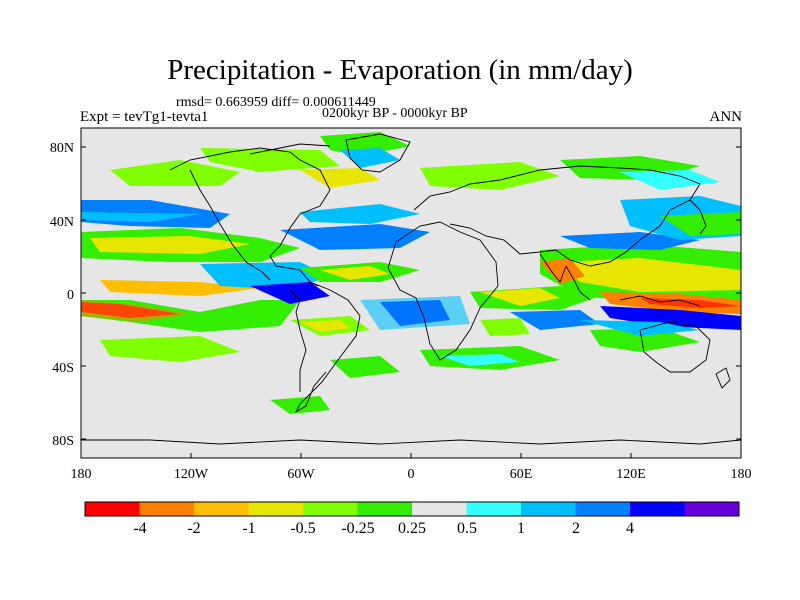 The width and height of the screenshot is (800, 600). What do you see at coordinates (303, 528) in the screenshot?
I see `colorbar-label: -0.5` at bounding box center [303, 528].